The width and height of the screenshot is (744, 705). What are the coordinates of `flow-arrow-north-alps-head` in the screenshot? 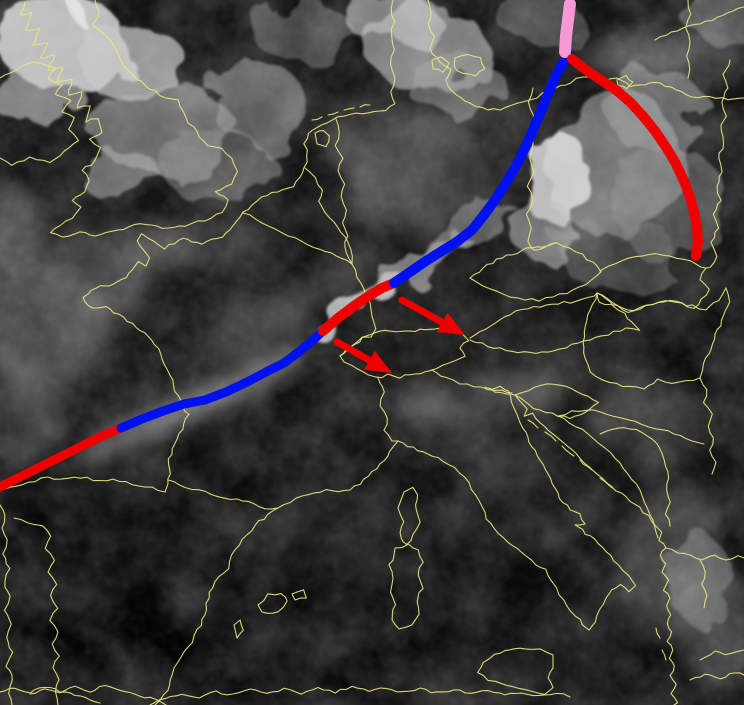 It's located at (450, 323).